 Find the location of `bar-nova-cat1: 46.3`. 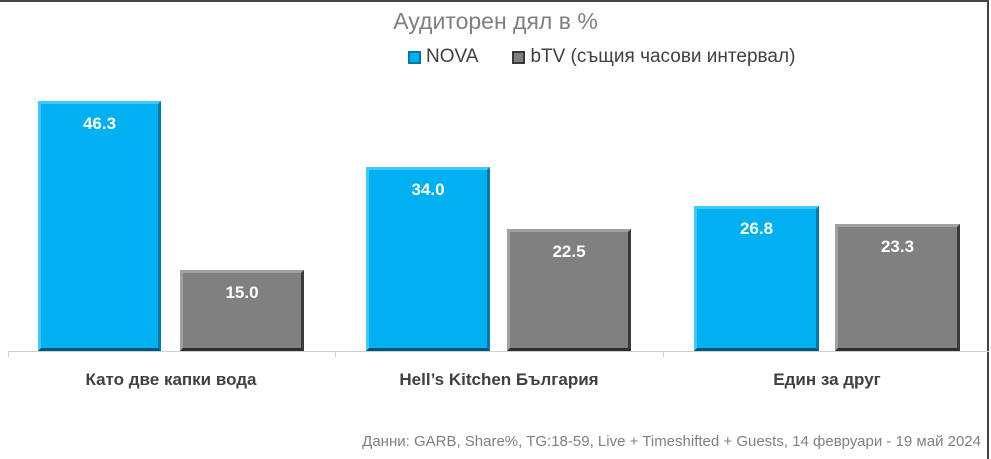

bar-nova-cat1: 46.3 is located at coordinates (99, 226).